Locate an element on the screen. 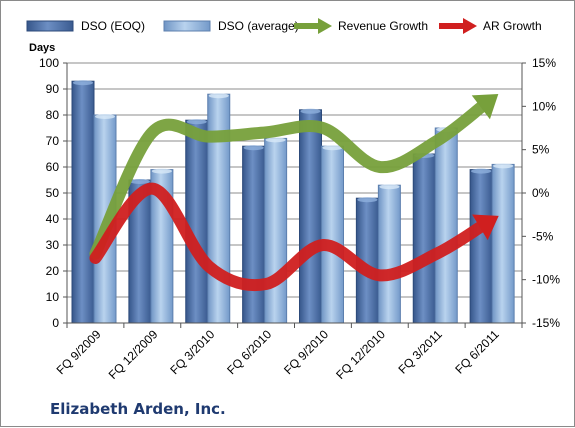 The width and height of the screenshot is (575, 428). y-tick-label: 50 is located at coordinates (53, 193).